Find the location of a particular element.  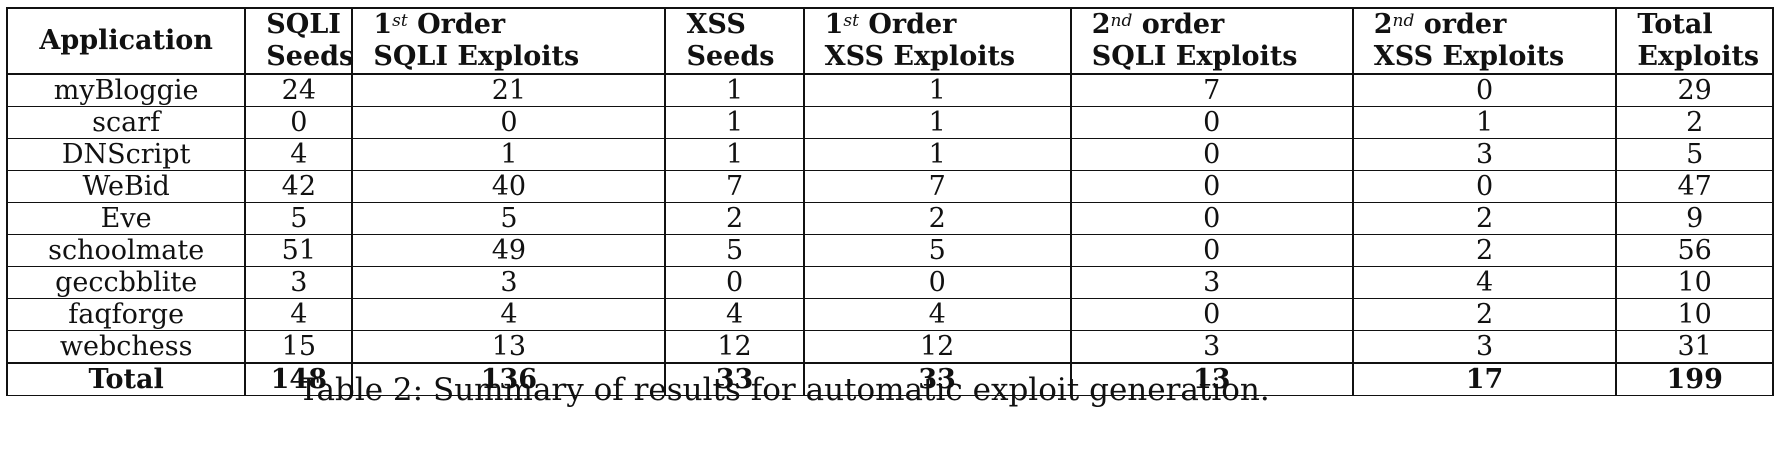

cell-application: faqforge is located at coordinates (126, 314).